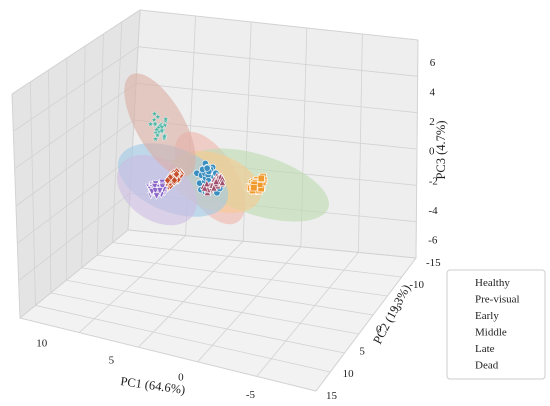  Describe the element at coordinates (492, 283) in the screenshot. I see `legend-label: Healthy` at that location.